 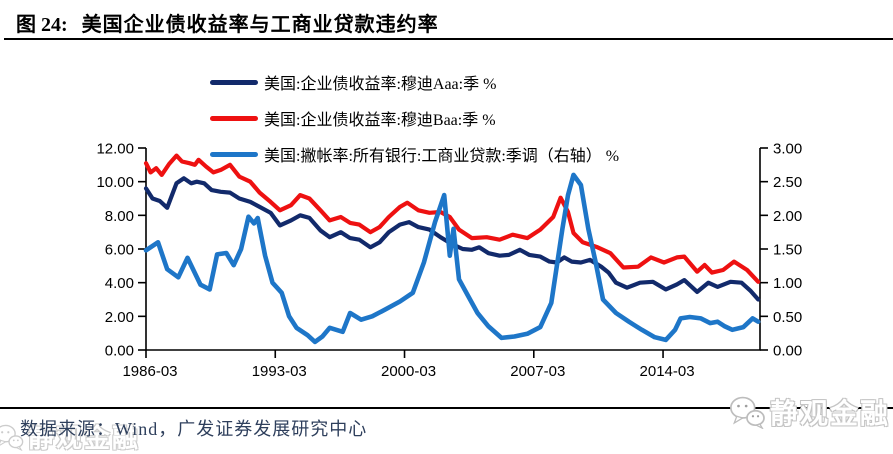 What do you see at coordinates (442, 156) in the screenshot?
I see `legend-label-chargeoff: 美国:撇帐率:所有银行:工商业贷款:季调（右轴） %` at bounding box center [442, 156].